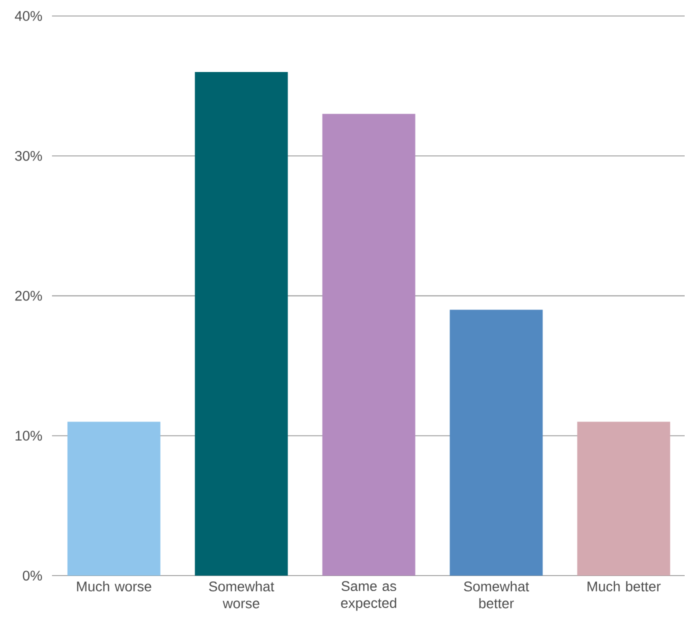  Describe the element at coordinates (29, 435) in the screenshot. I see `y-tick-label: 10%` at that location.